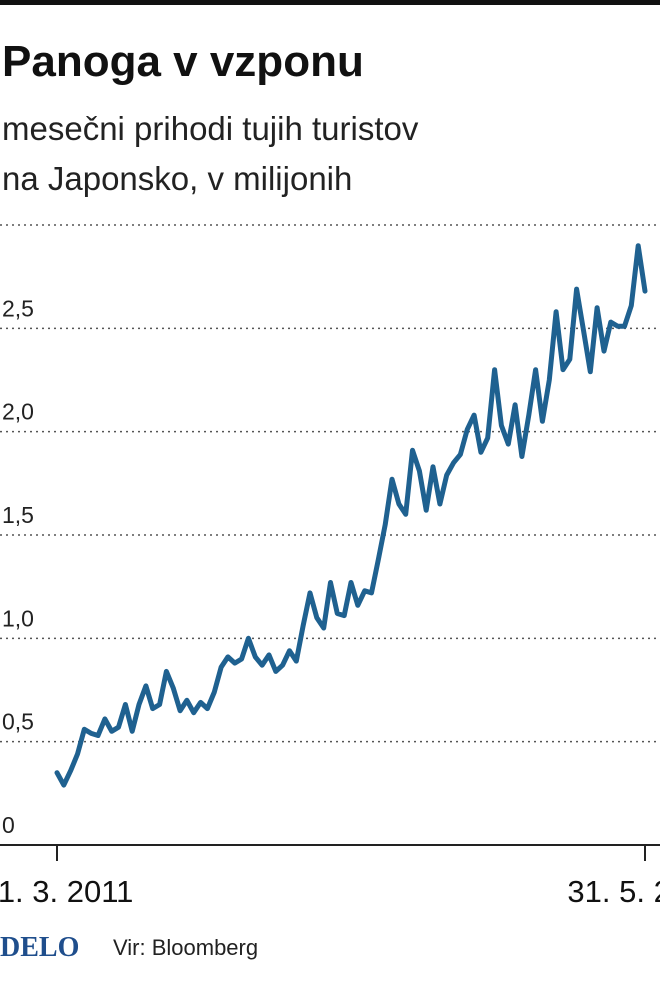 This screenshot has height=985, width=660. What do you see at coordinates (18, 722) in the screenshot?
I see `y-tick-label: 0,5` at bounding box center [18, 722].